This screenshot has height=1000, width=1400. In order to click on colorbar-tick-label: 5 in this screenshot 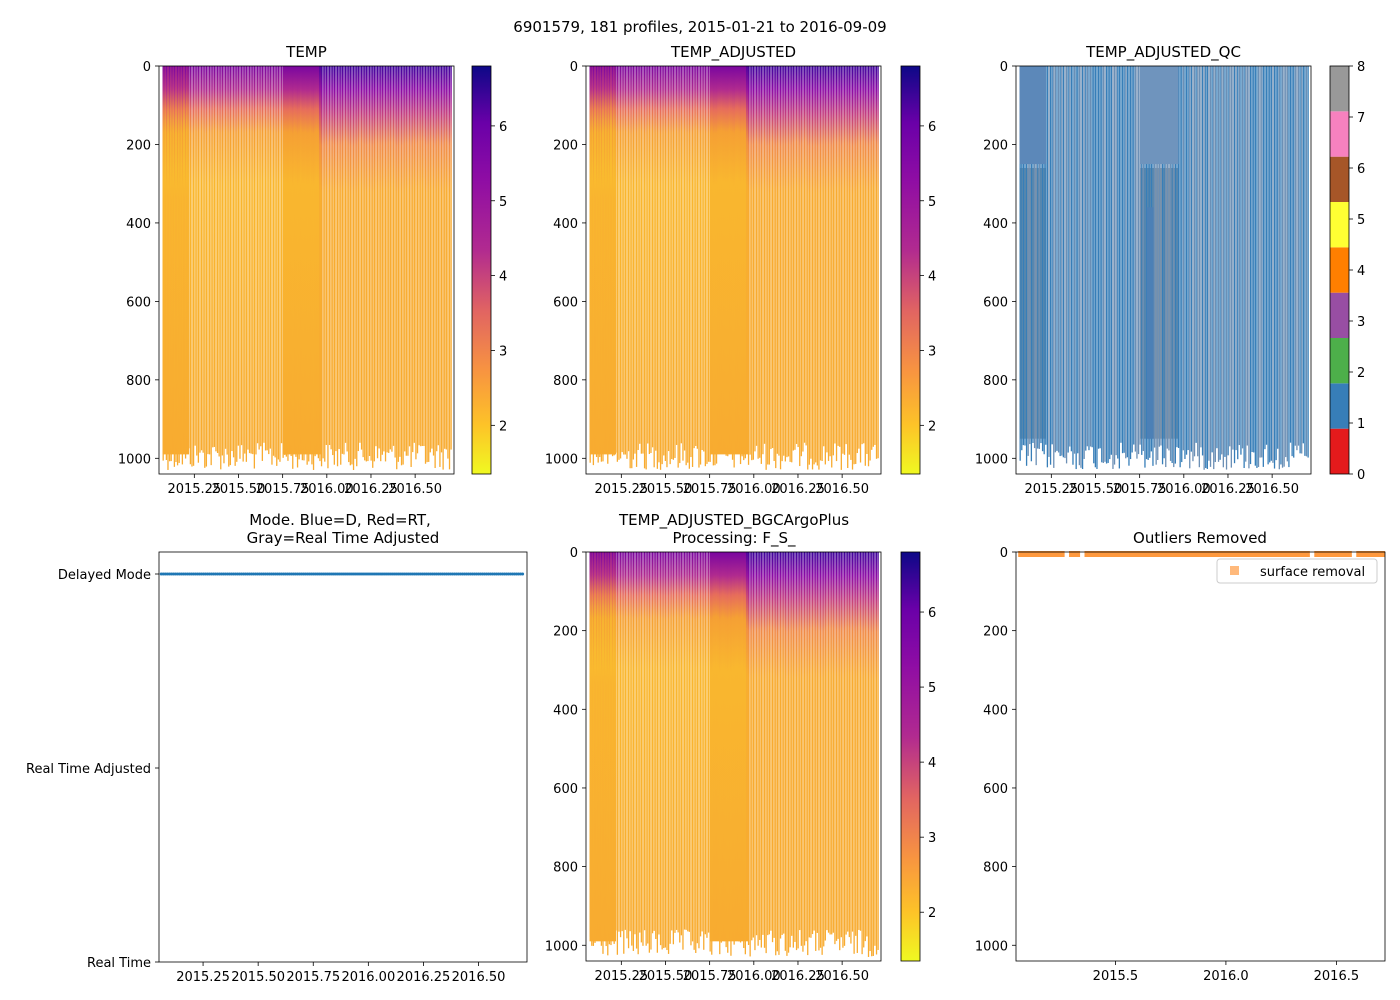, I will do `click(1361, 220)`.